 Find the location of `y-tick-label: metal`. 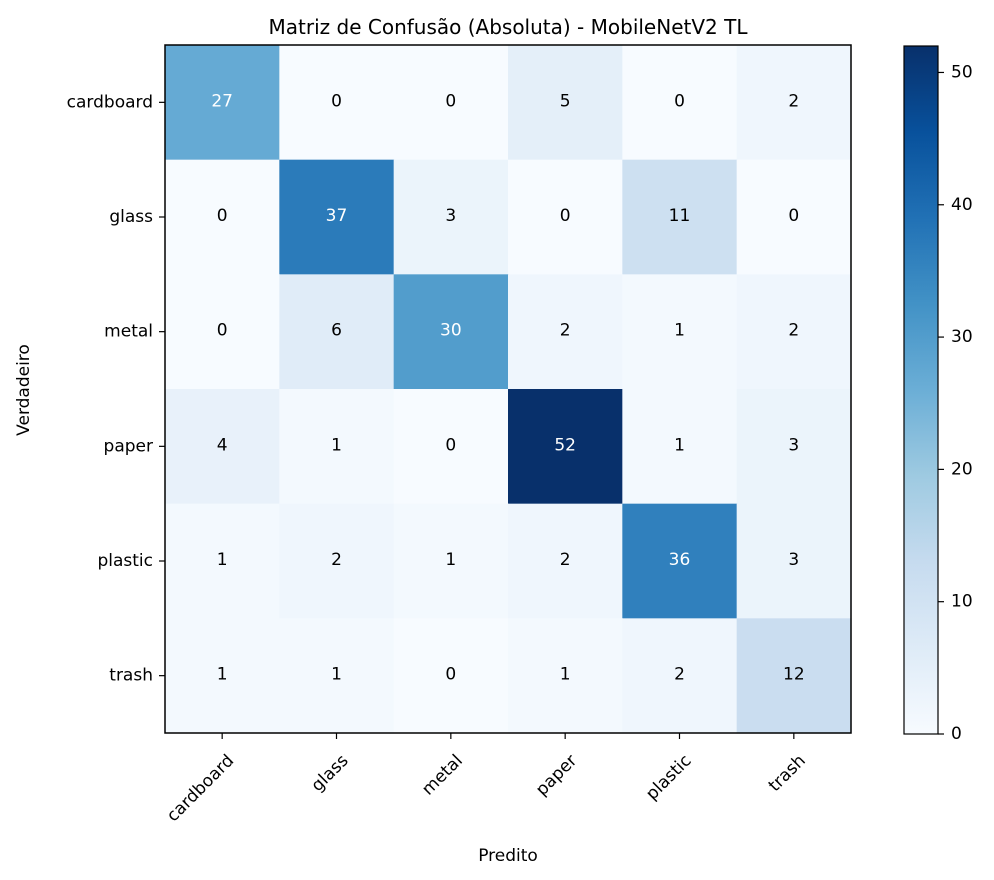

y-tick-label: metal is located at coordinates (128, 332).